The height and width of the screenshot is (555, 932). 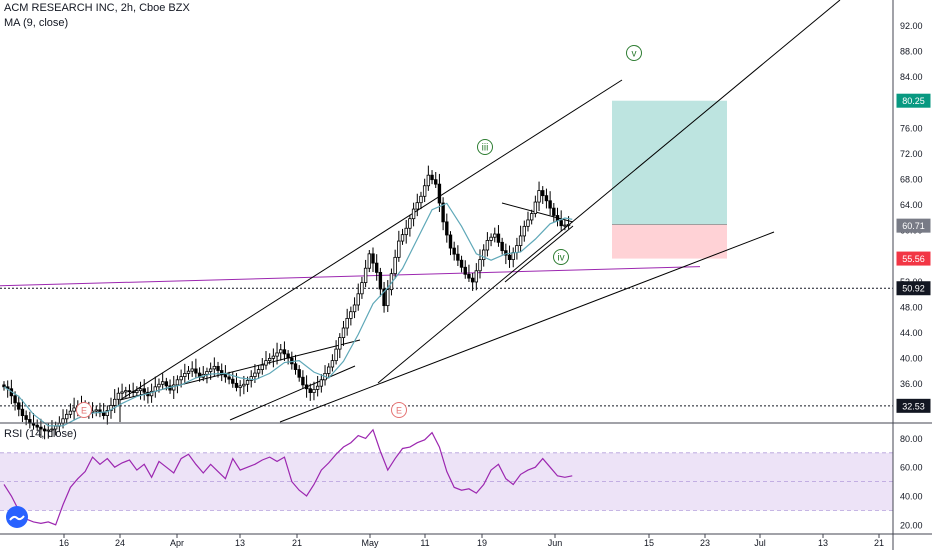 I want to click on wave-label-iv: iv, so click(x=561, y=257).